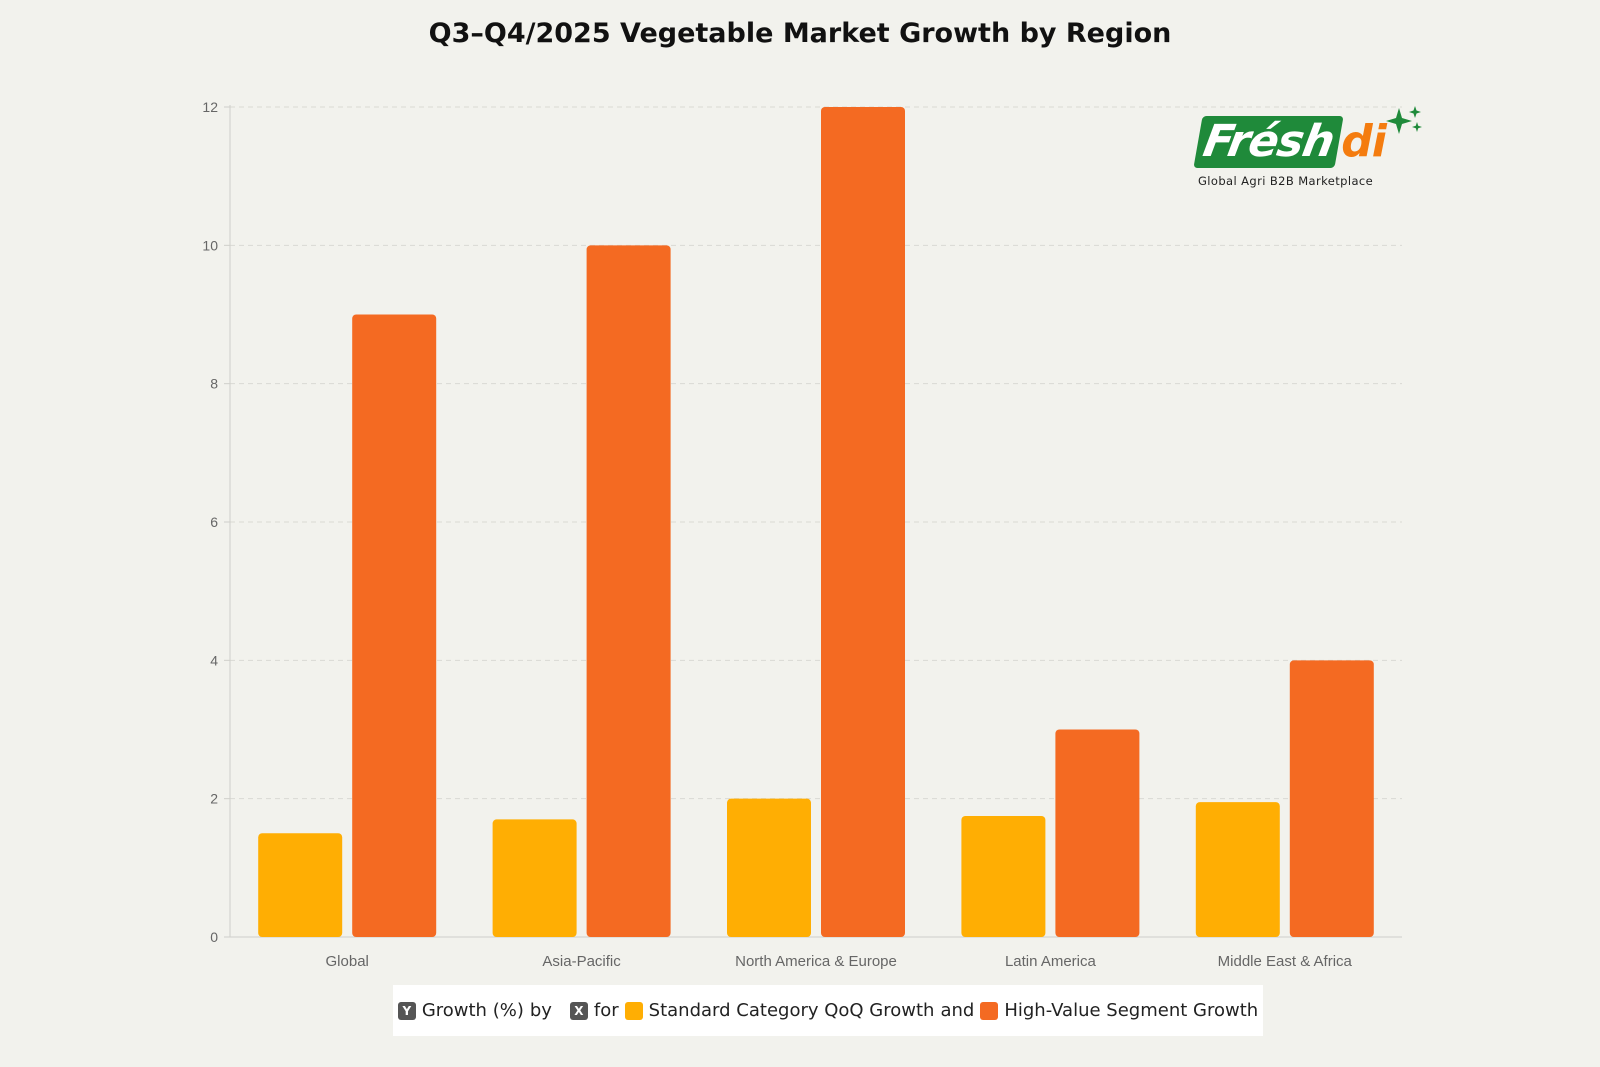 Image resolution: width=1600 pixels, height=1067 pixels. Describe the element at coordinates (214, 937) in the screenshot. I see `y-tick-label: 0` at that location.